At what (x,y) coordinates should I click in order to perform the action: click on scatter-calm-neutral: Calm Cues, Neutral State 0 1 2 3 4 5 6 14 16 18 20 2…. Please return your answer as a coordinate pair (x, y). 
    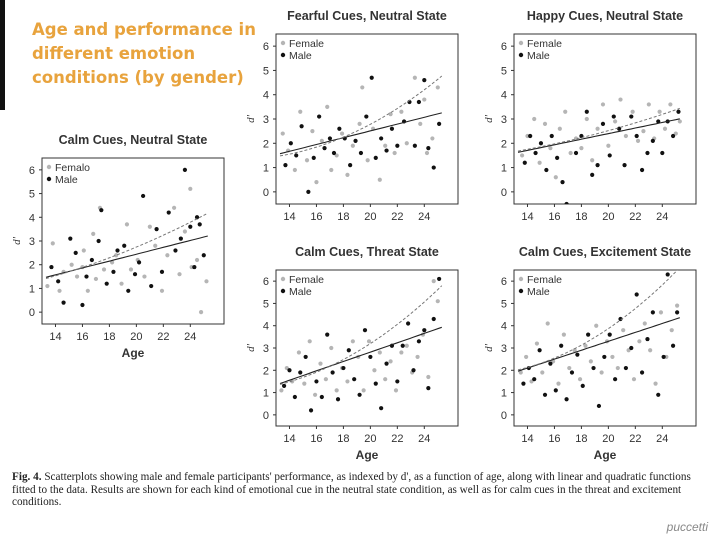
    Looking at the image, I should click on (118, 246).